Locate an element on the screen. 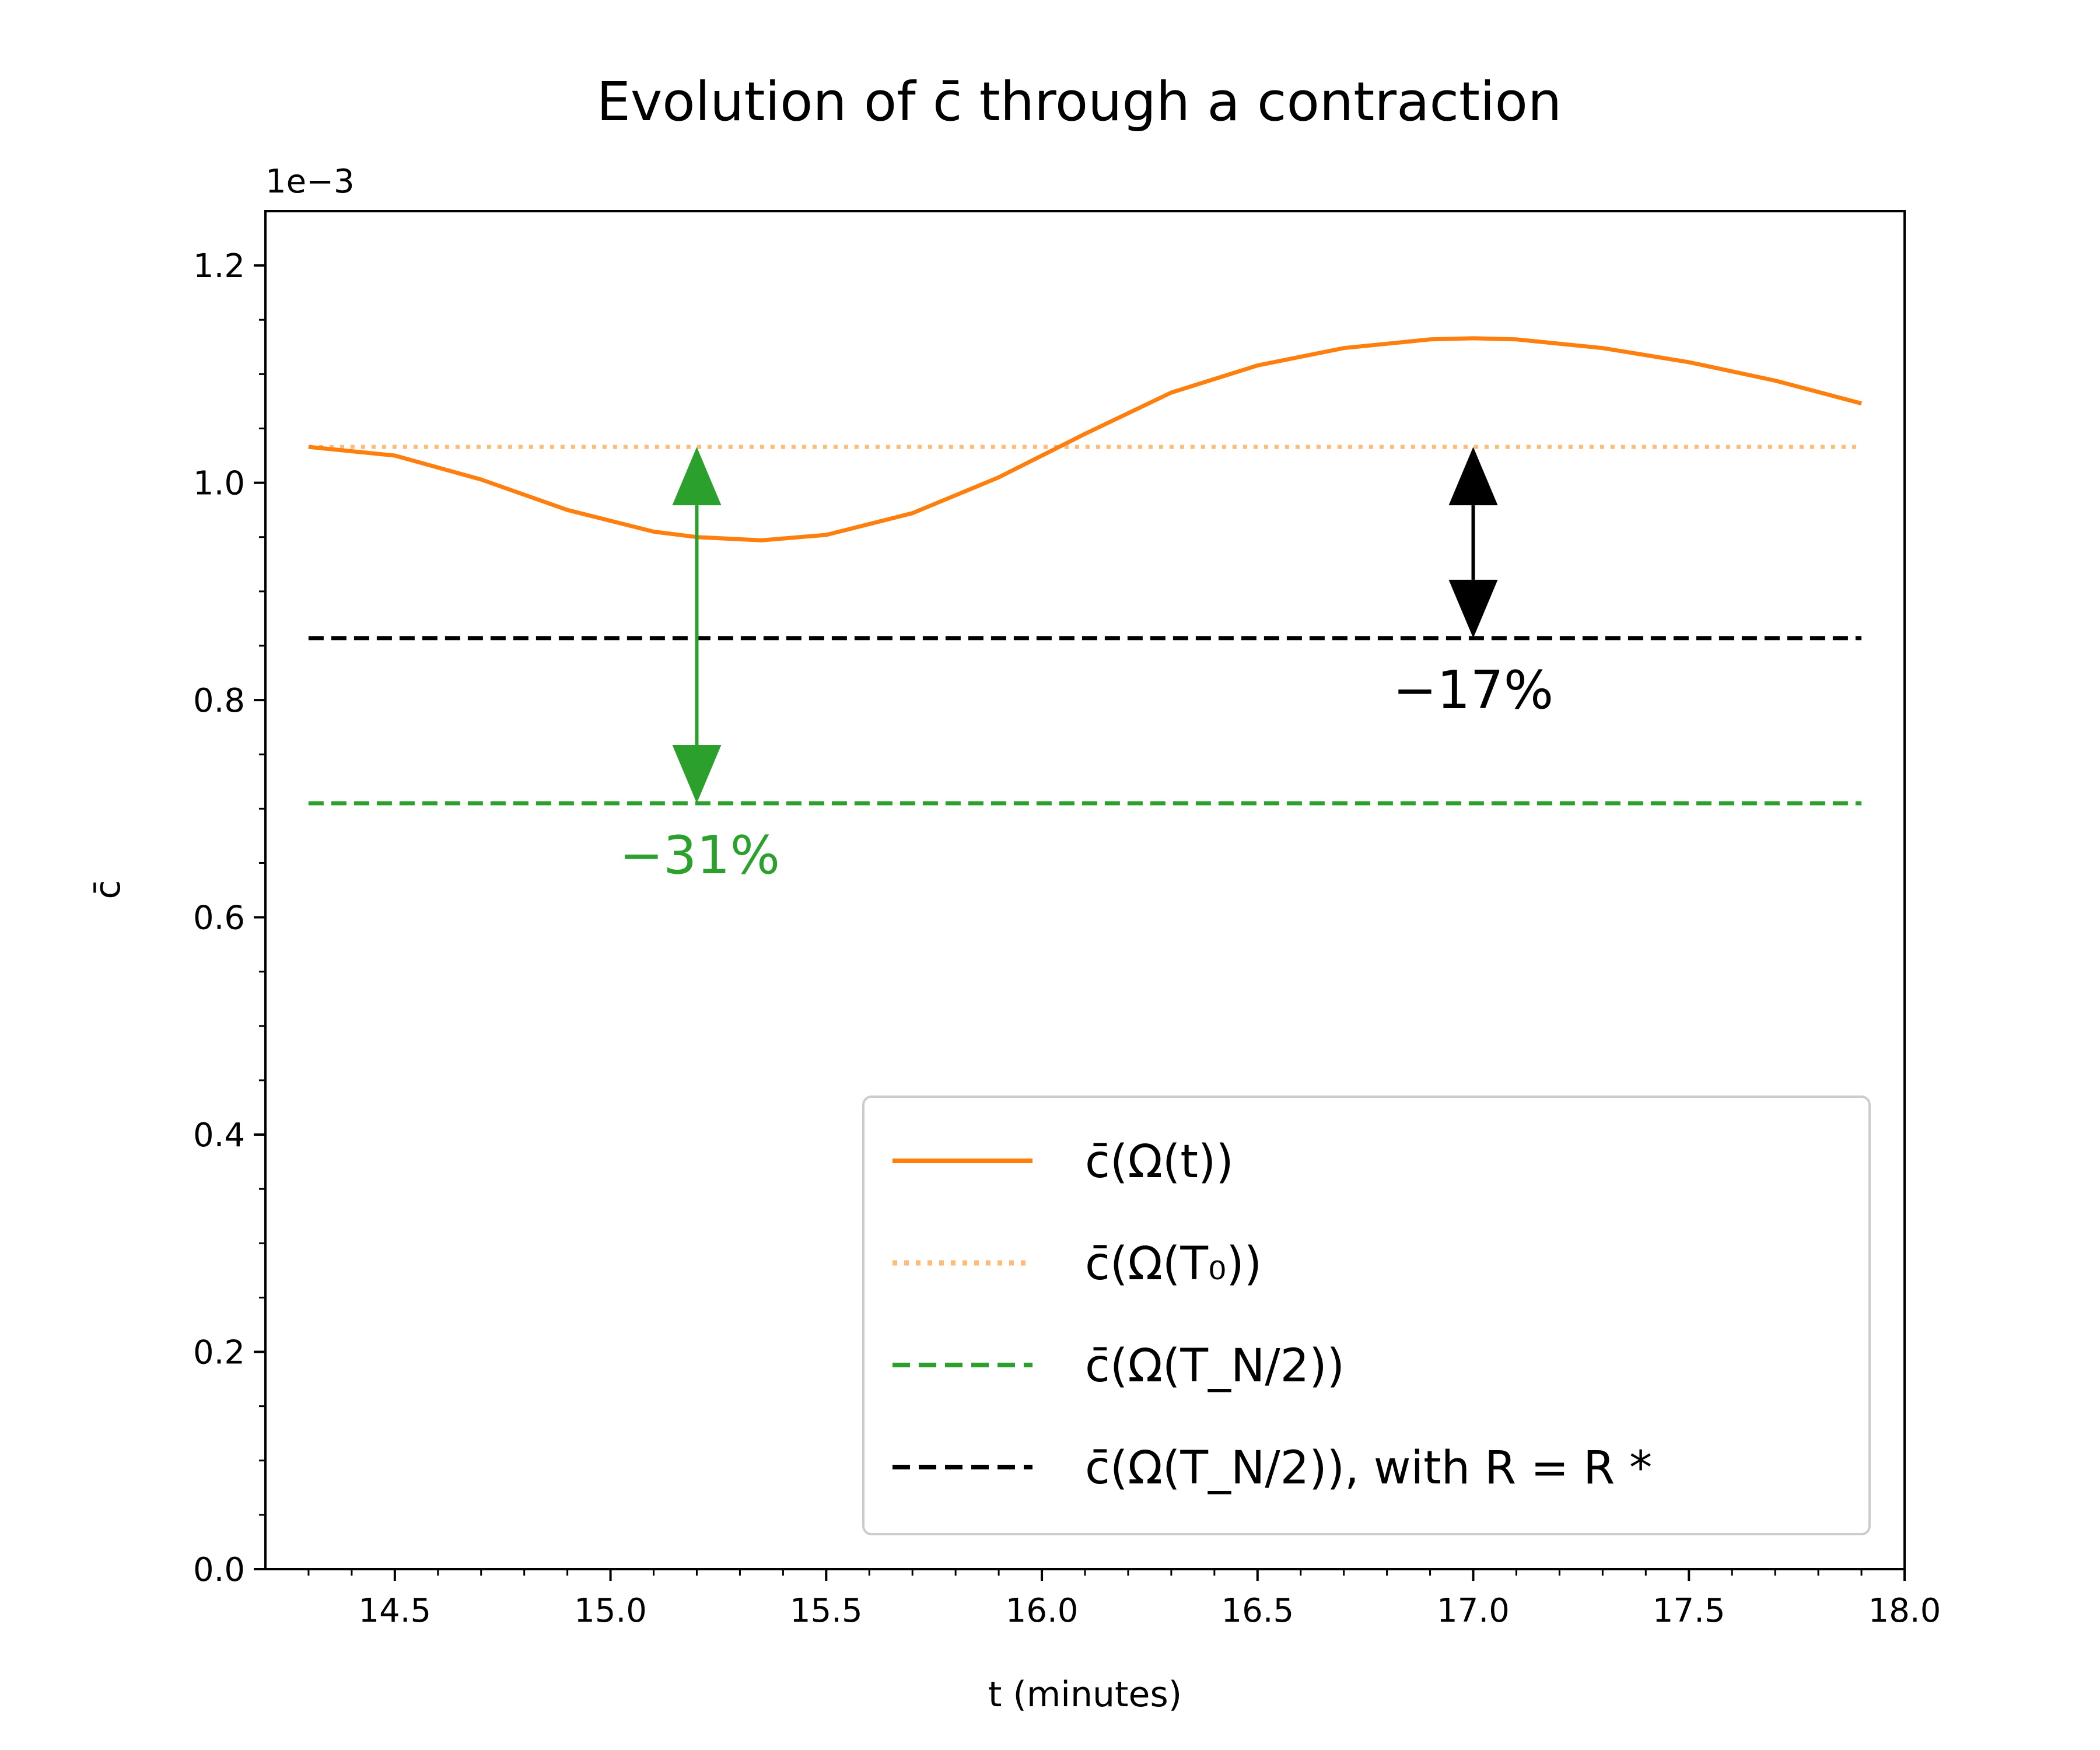 This screenshot has height=1750, width=2100. x-tick-label: 15.5 is located at coordinates (827, 1611).